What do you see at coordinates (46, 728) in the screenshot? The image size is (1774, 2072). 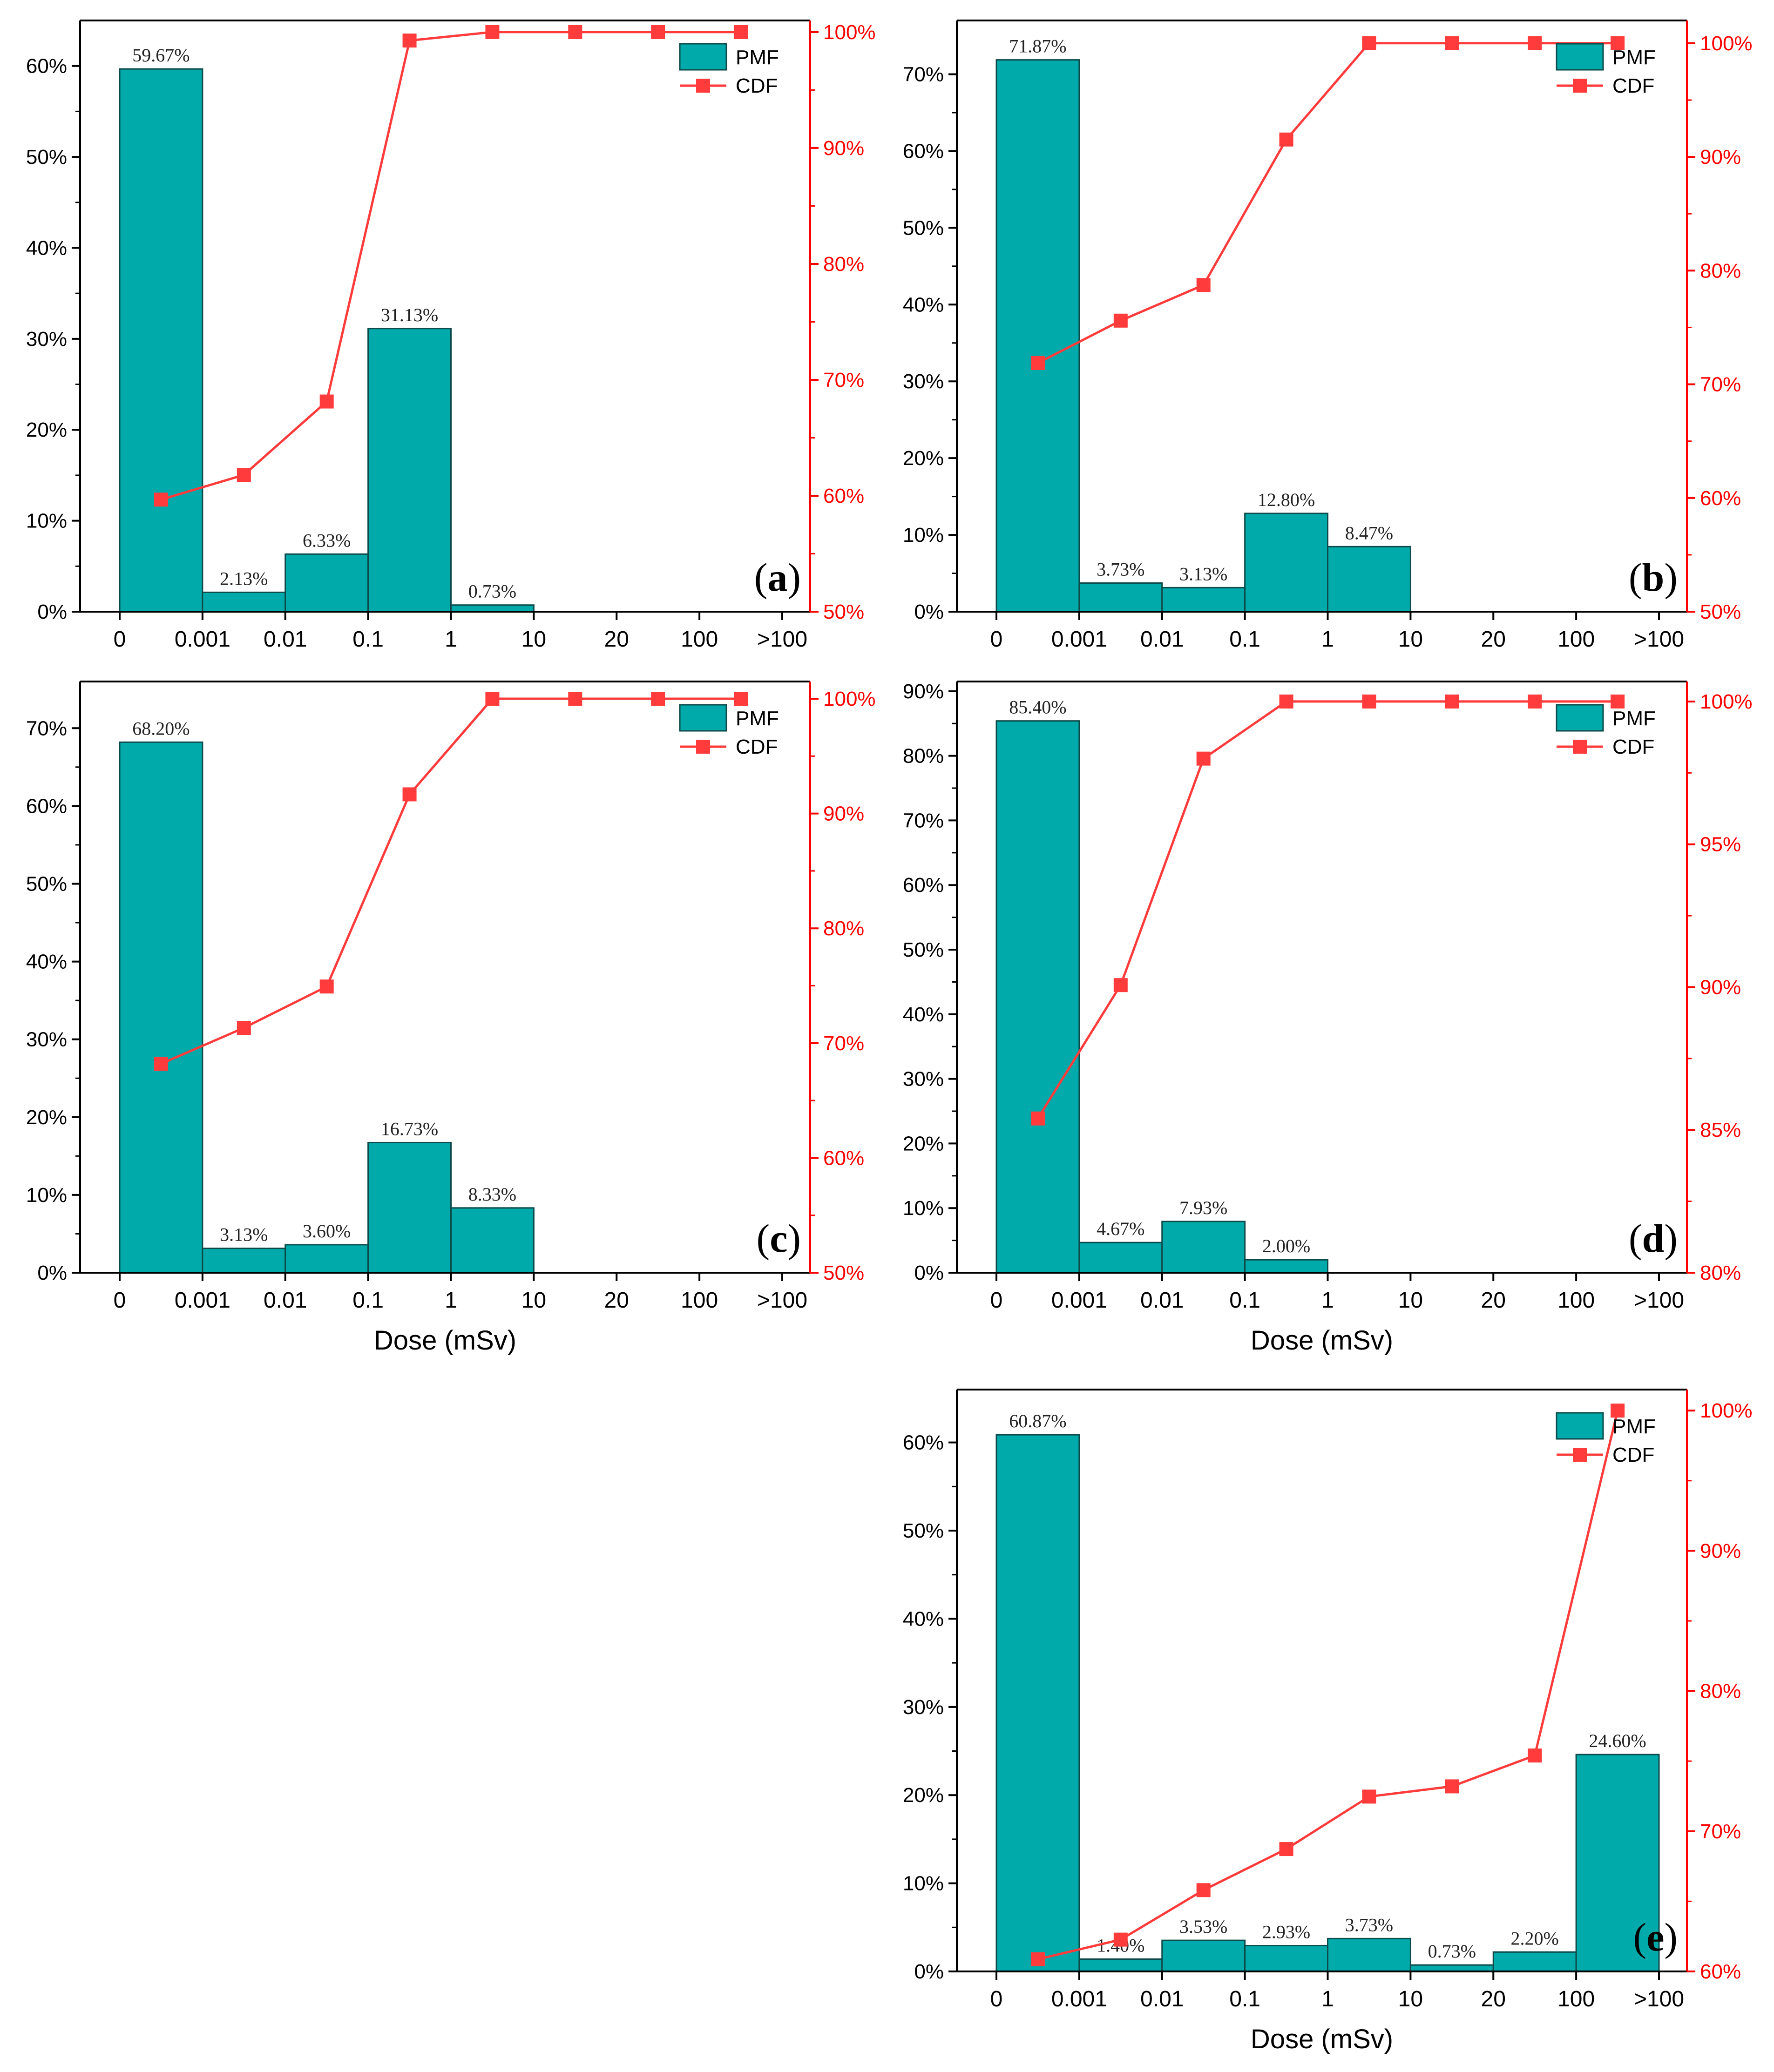 I see `y-tick-label-c-7: 70%` at bounding box center [46, 728].